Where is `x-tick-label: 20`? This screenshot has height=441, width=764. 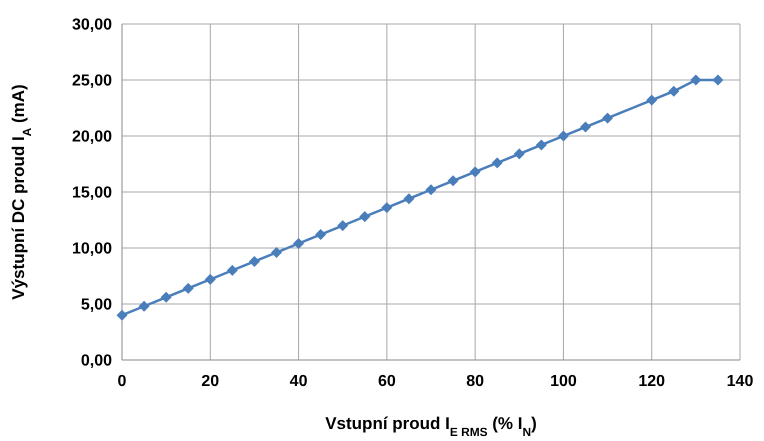 x-tick-label: 20 is located at coordinates (210, 381).